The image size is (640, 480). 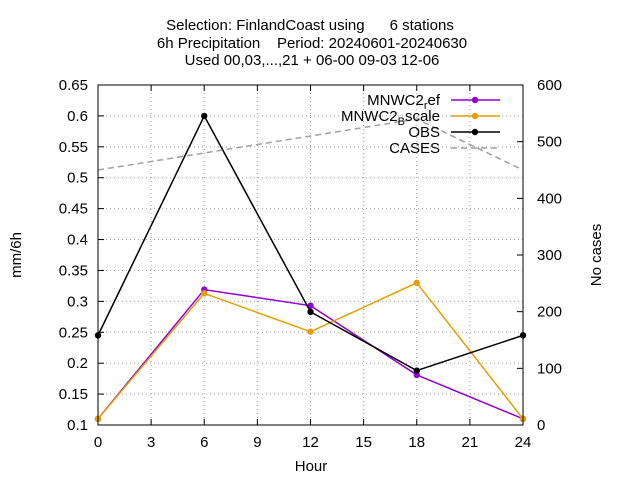 I want to click on y2-tick-label: 500, so click(x=549, y=142).